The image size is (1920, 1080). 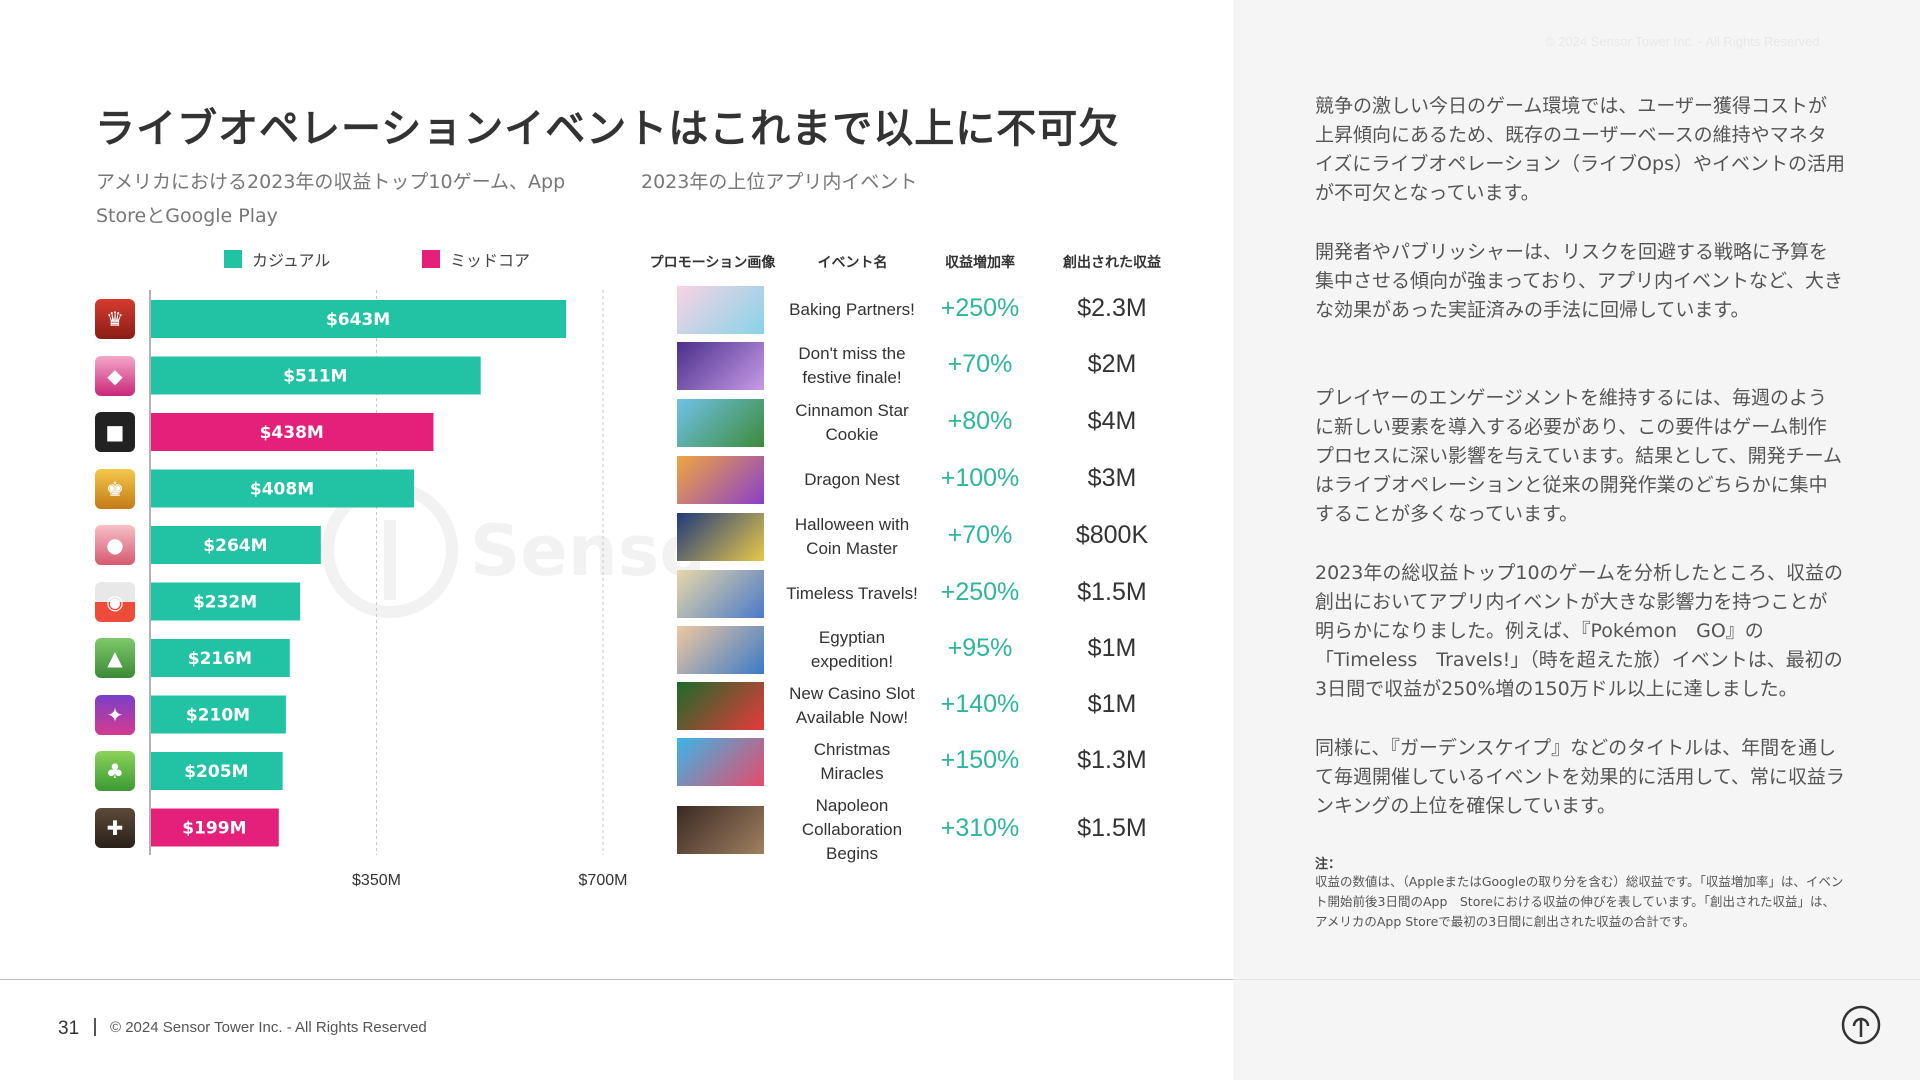 What do you see at coordinates (1112, 760) in the screenshot?
I see `event-revenue: $1.3M` at bounding box center [1112, 760].